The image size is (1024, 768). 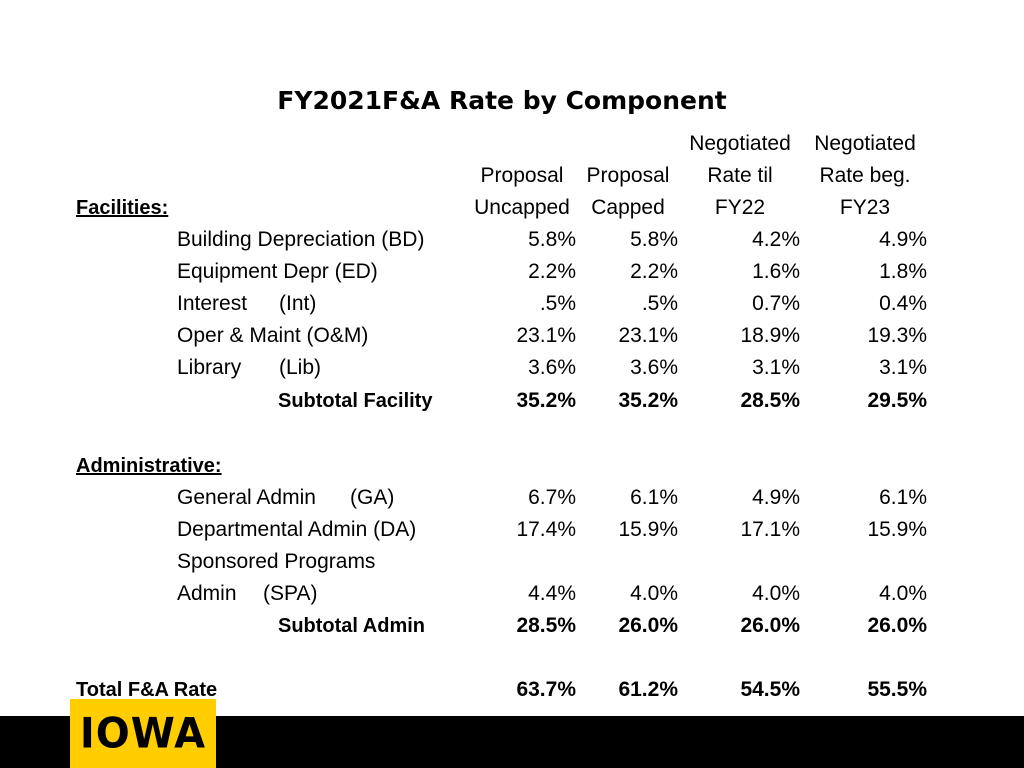 I want to click on administrative-heading: Administrative:, so click(x=149, y=466).